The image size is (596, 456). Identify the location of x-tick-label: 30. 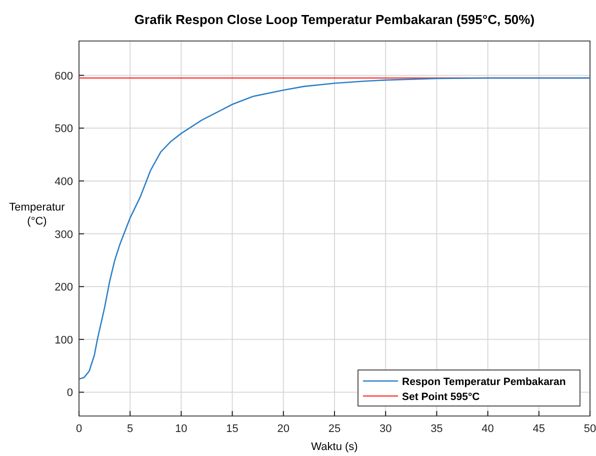
(385, 429).